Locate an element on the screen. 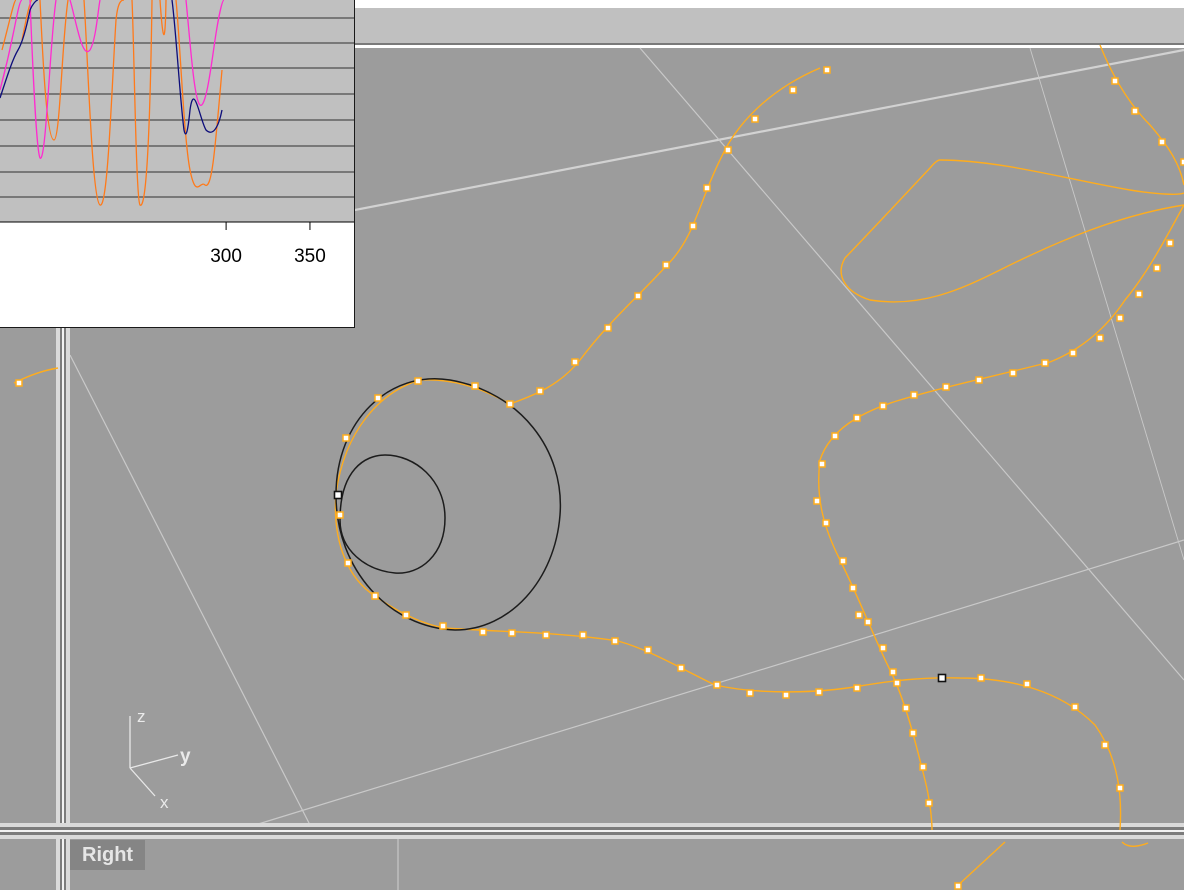 Image resolution: width=1184 pixels, height=895 pixels. circle-curve-outer is located at coordinates (448, 504).